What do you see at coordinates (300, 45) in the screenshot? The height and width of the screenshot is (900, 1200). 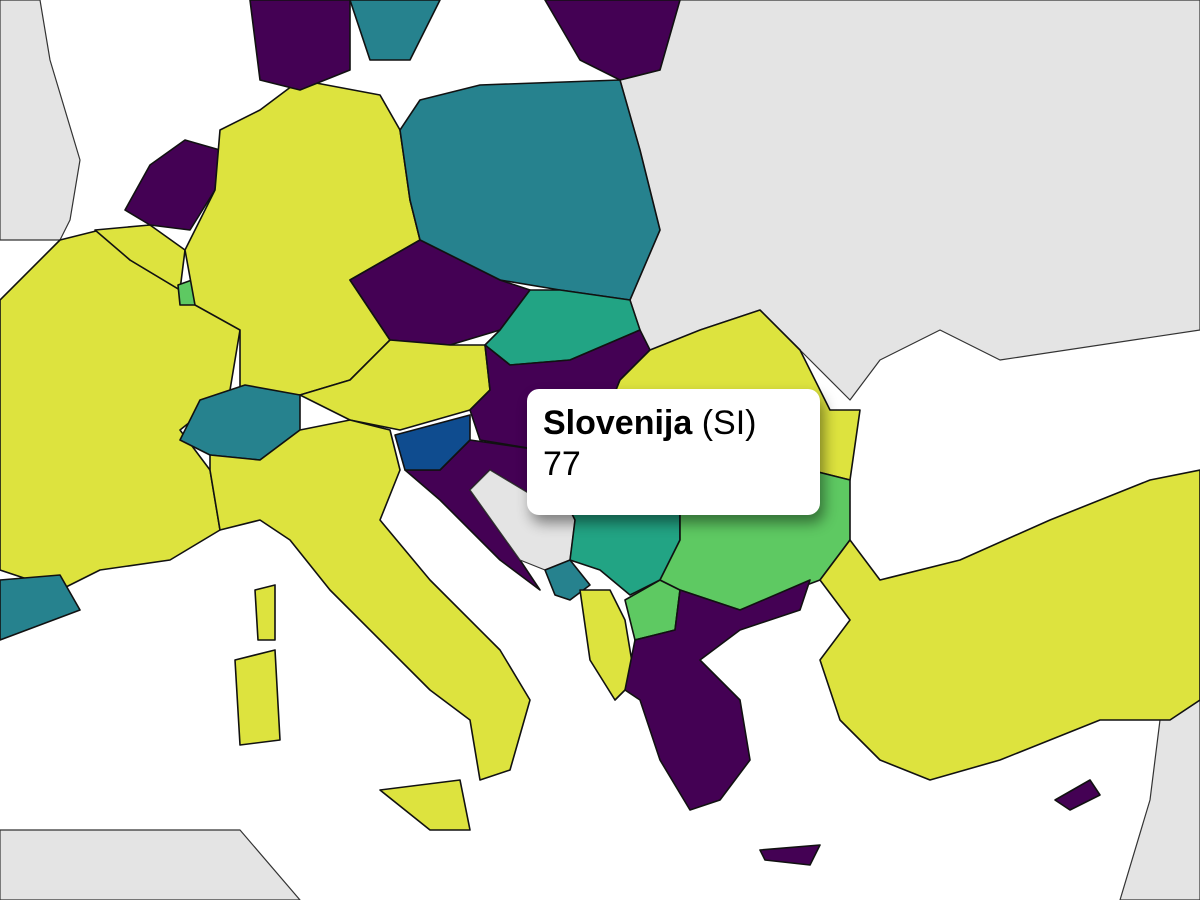 I see `country-denmark` at bounding box center [300, 45].